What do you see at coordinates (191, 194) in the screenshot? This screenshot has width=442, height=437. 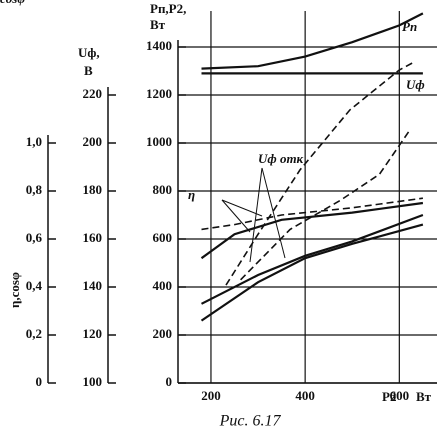 I see `curve-label: η` at bounding box center [191, 194].